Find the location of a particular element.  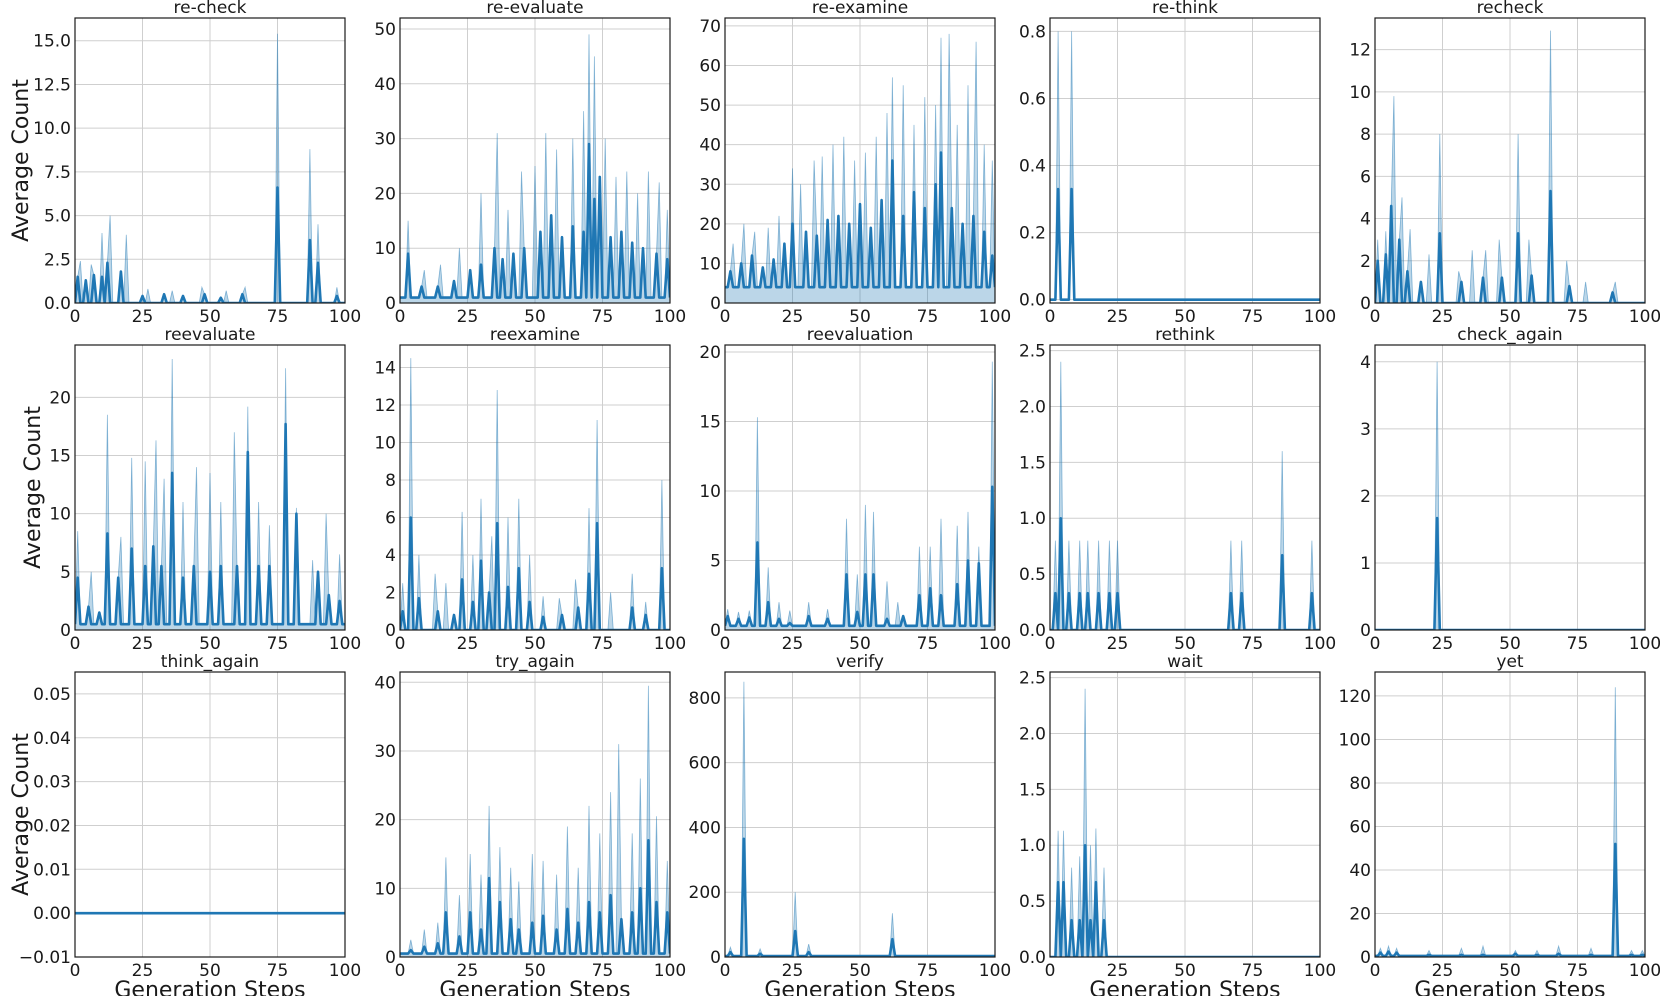

panel-title: rethink is located at coordinates (1185, 335).